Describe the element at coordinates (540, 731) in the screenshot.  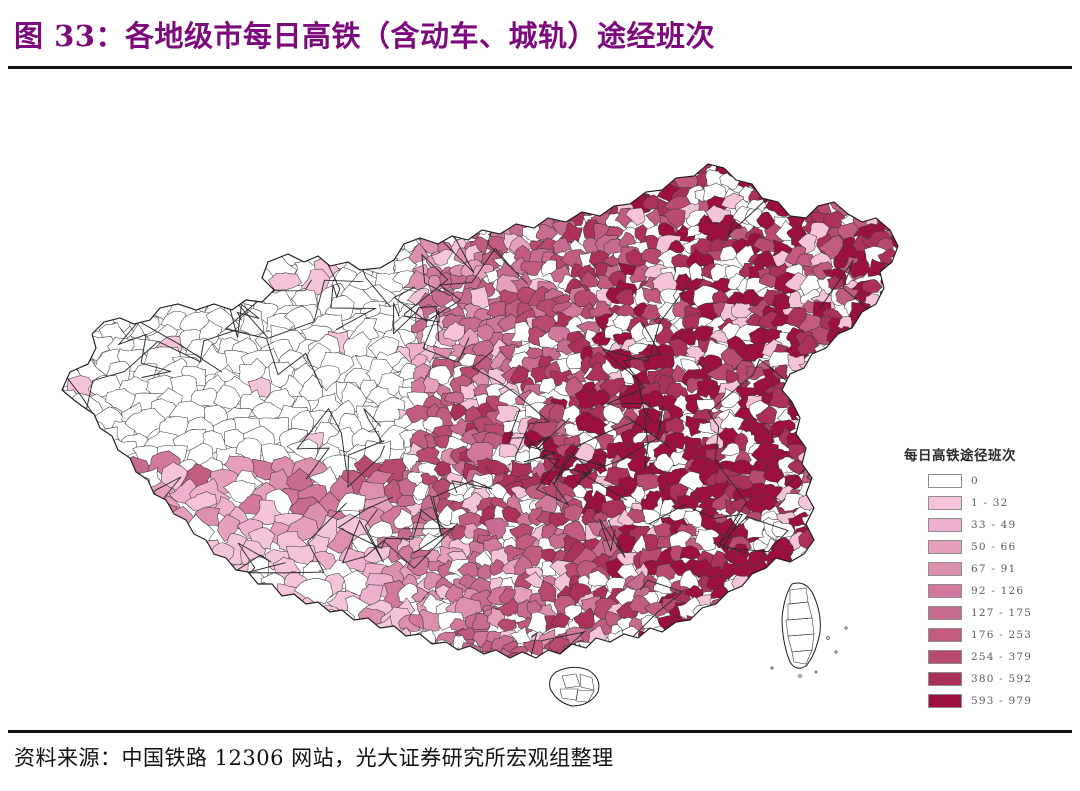
I see `divider-bottom` at that location.